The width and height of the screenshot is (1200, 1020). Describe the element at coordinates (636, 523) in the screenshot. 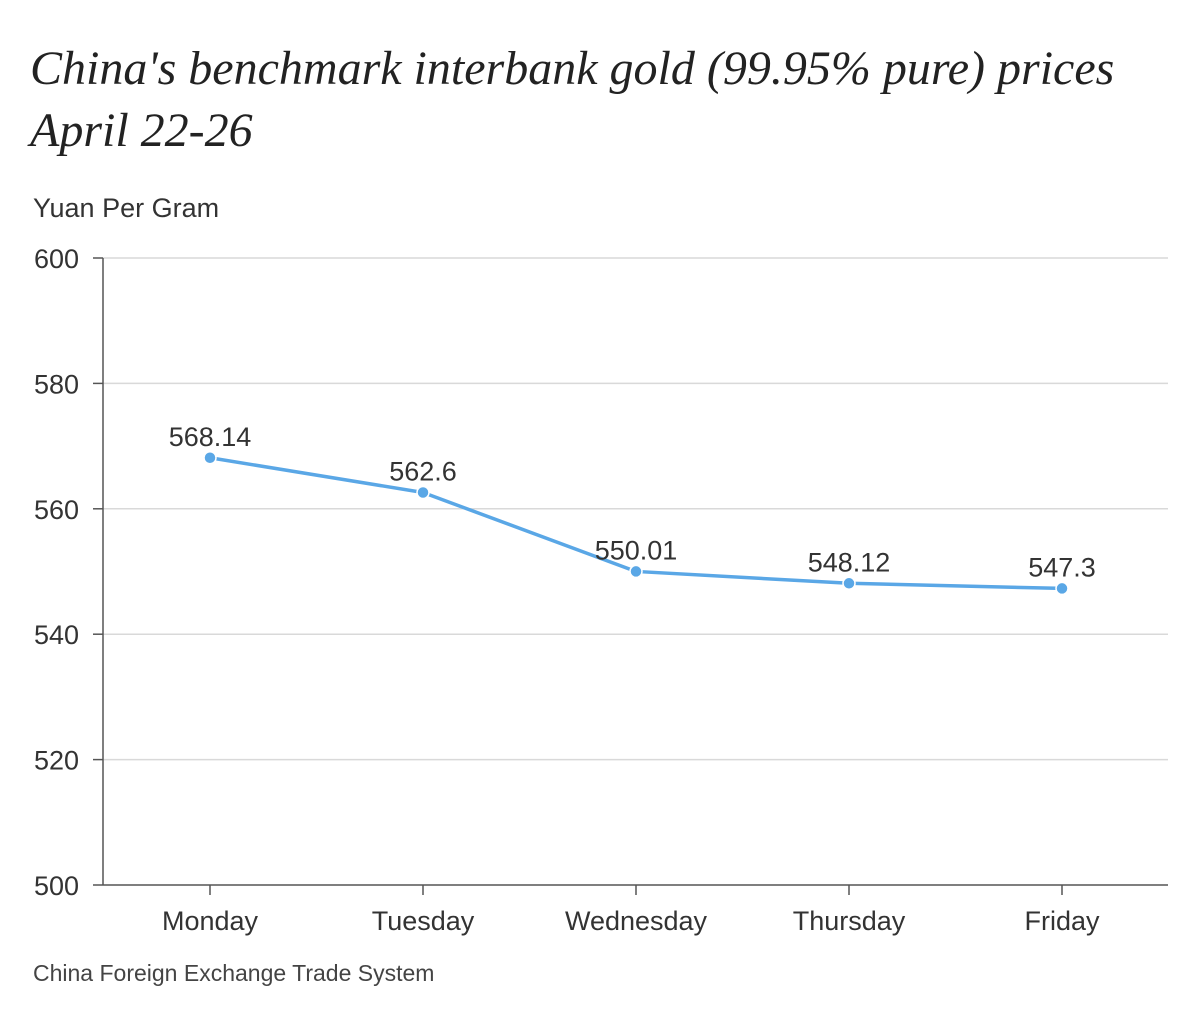

I see `series` at that location.